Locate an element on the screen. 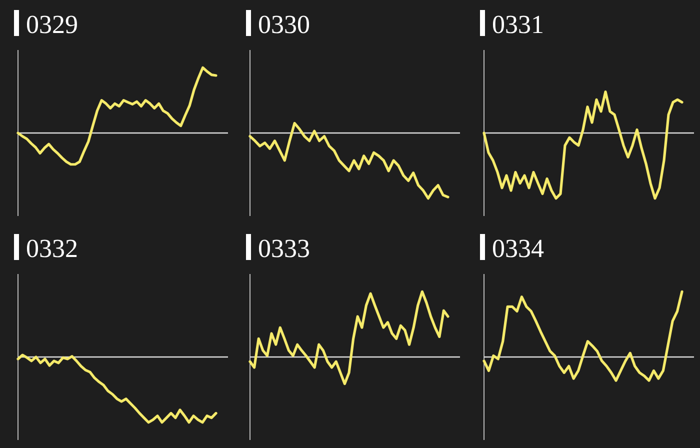  chart-title: 0331 is located at coordinates (518, 24).